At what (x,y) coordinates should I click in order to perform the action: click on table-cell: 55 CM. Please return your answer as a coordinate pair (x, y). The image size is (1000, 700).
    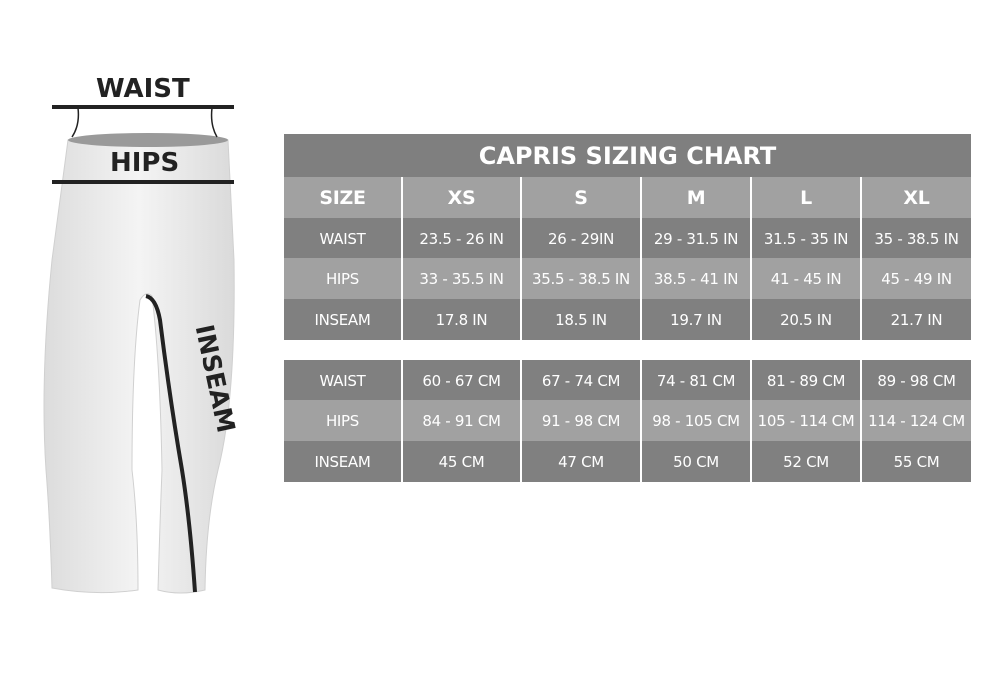
    Looking at the image, I should click on (915, 461).